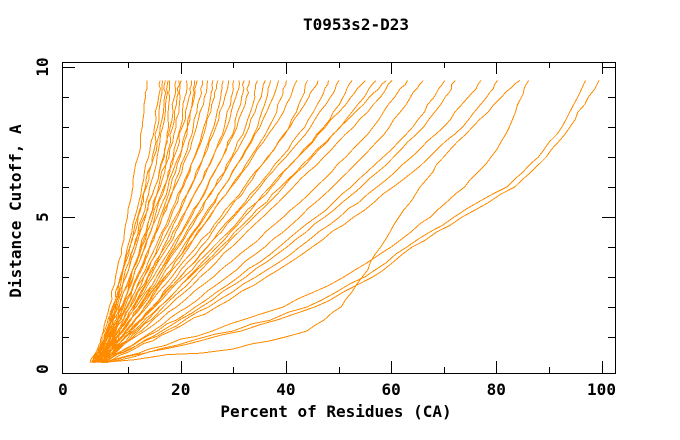  Describe the element at coordinates (42, 369) in the screenshot. I see `y-tick-label: 0` at that location.